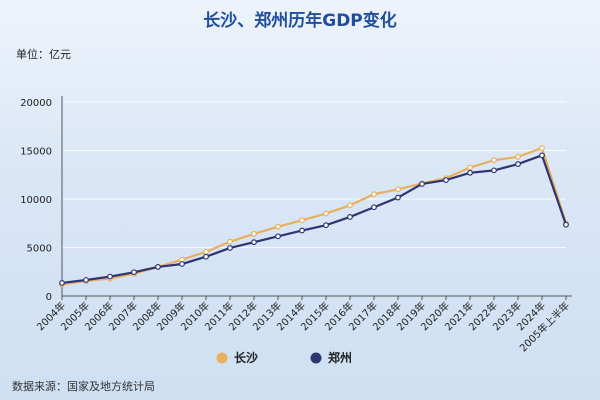 The image size is (600, 400). I want to click on legend-label: 郑州, so click(340, 357).